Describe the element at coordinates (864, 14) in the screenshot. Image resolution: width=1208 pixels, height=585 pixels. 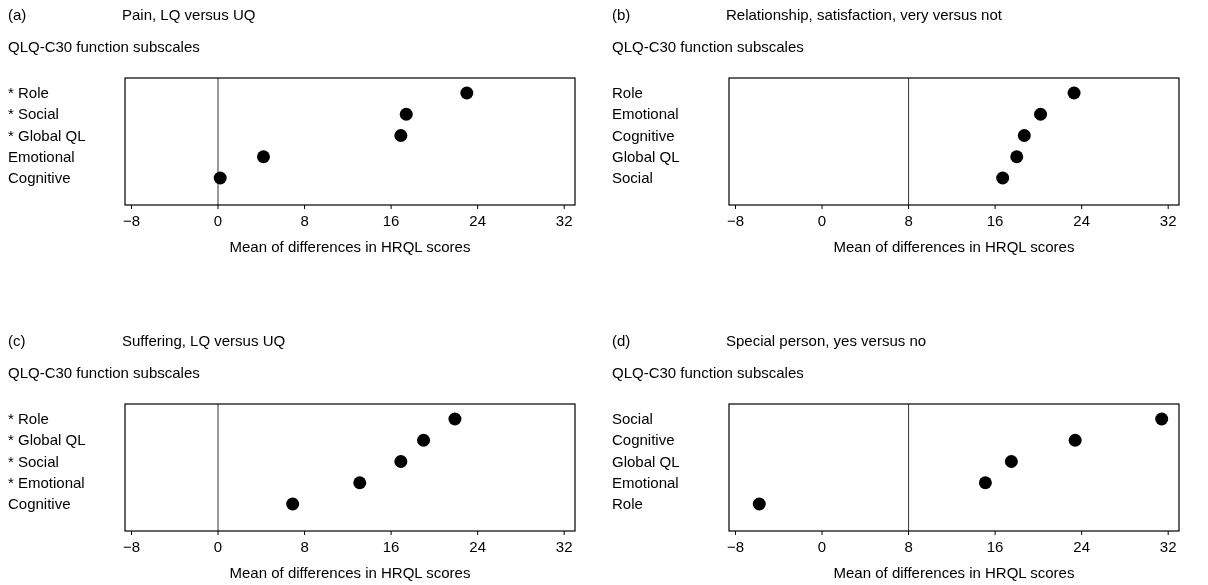
I see `chart-title: Relationship, satisfaction, very versus not` at that location.